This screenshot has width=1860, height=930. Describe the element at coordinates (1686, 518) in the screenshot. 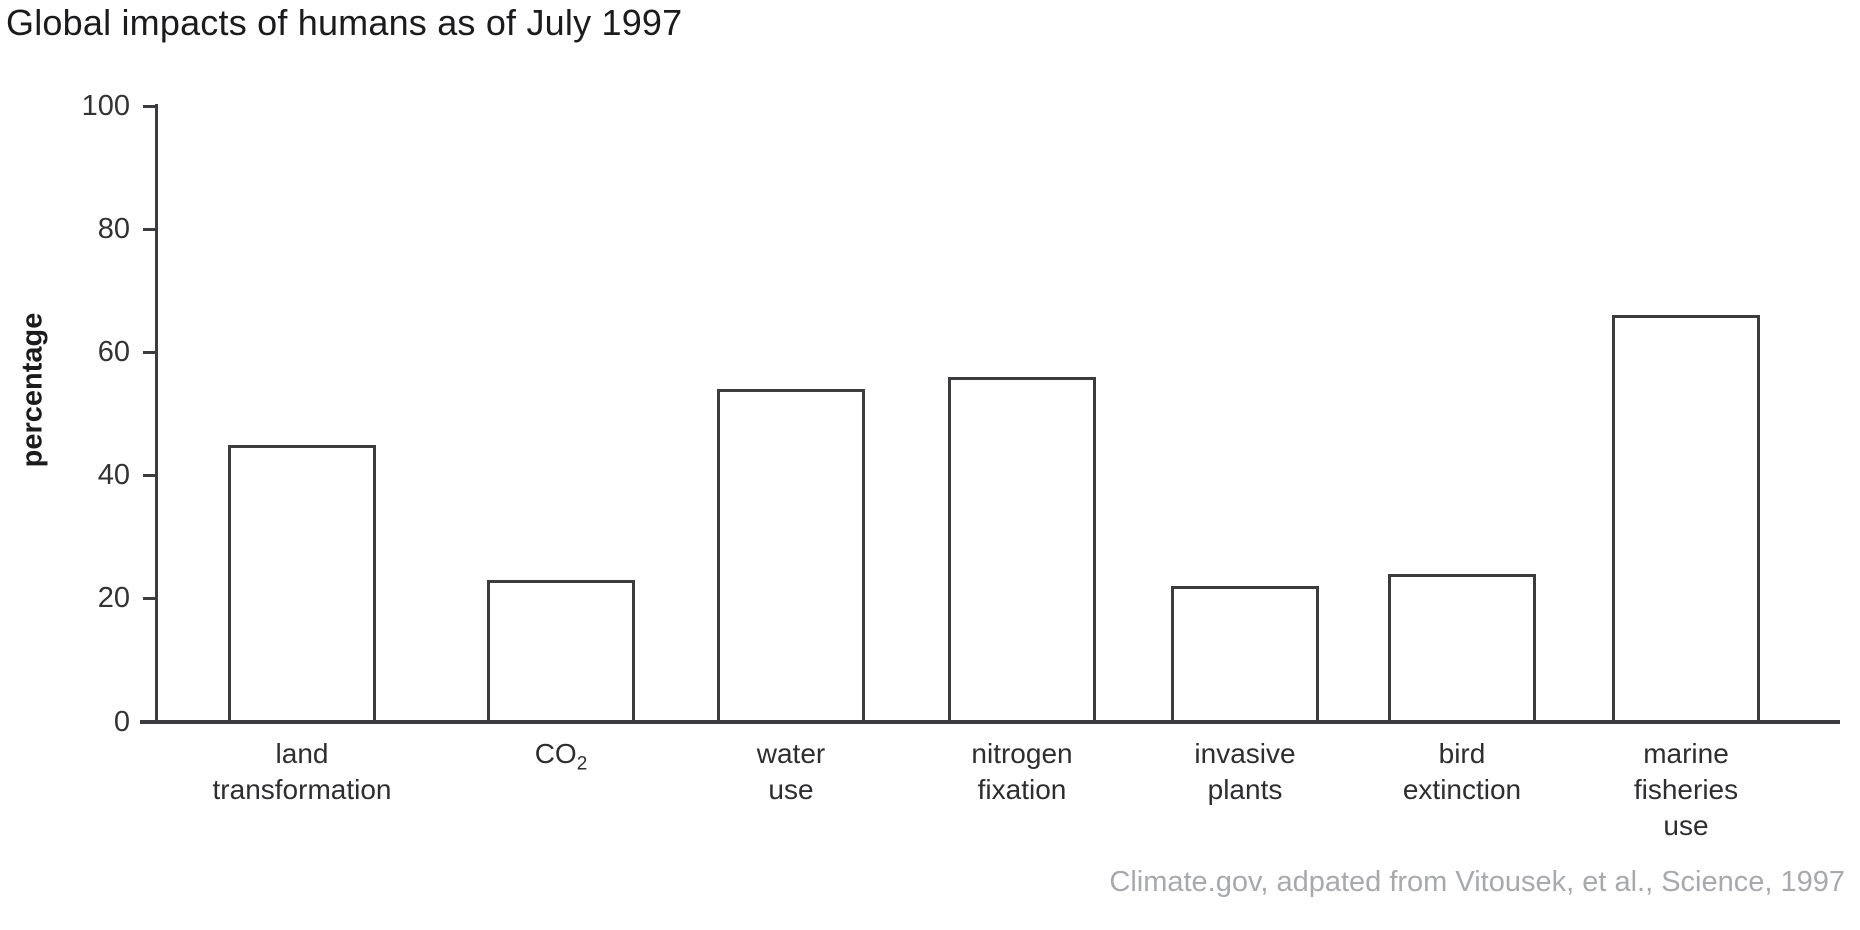

I see `bar-marine-fisheries-use` at that location.